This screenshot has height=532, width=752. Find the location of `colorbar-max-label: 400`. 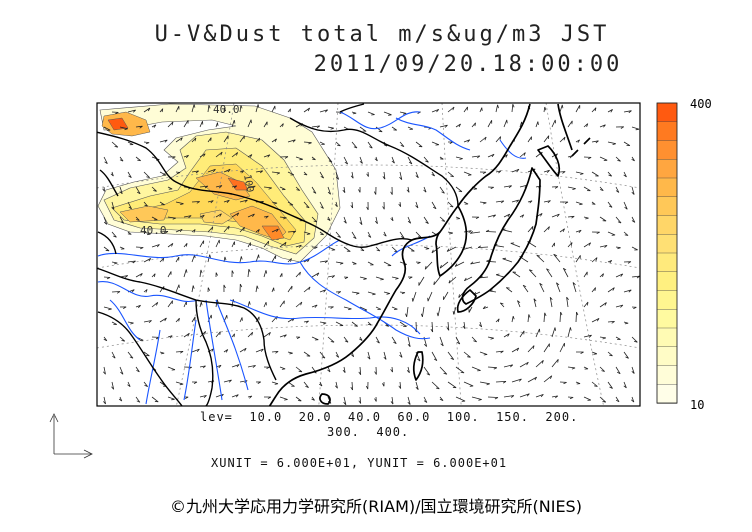

colorbar-max-label: 400 is located at coordinates (701, 104).